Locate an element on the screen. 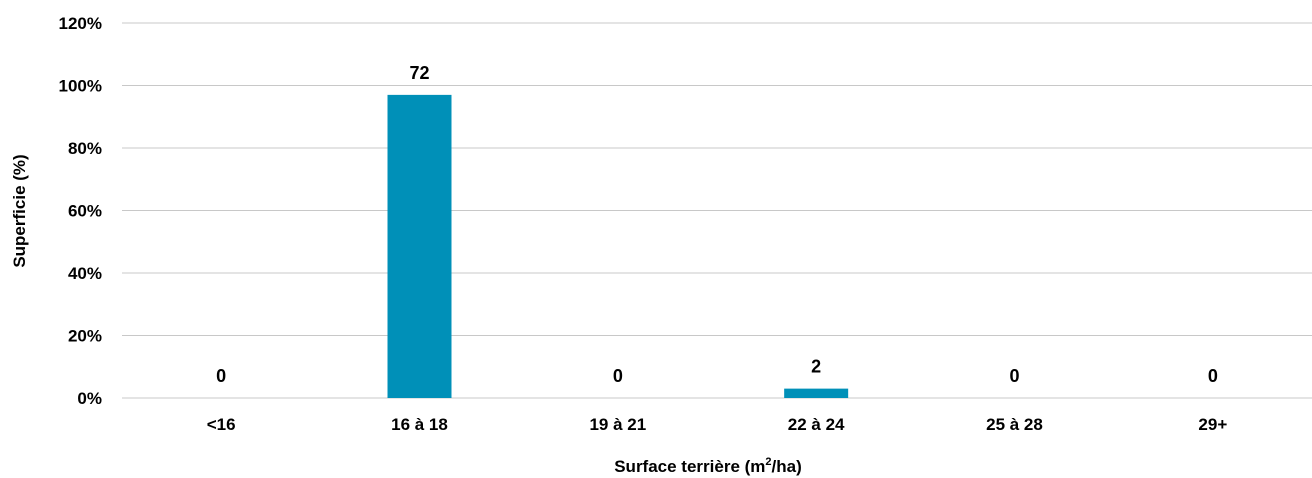  y-tick-label: 0% is located at coordinates (89, 398).